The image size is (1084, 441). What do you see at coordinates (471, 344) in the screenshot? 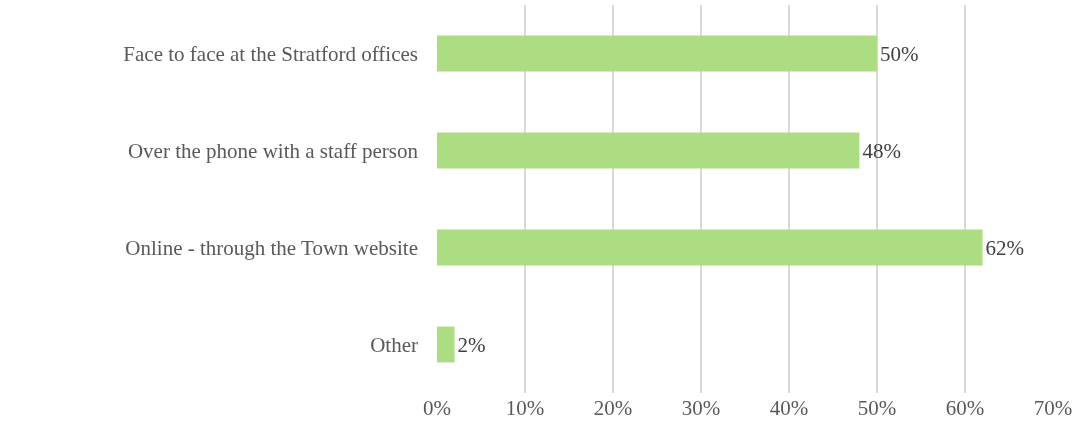
I see `data-label: 2%` at bounding box center [471, 344].